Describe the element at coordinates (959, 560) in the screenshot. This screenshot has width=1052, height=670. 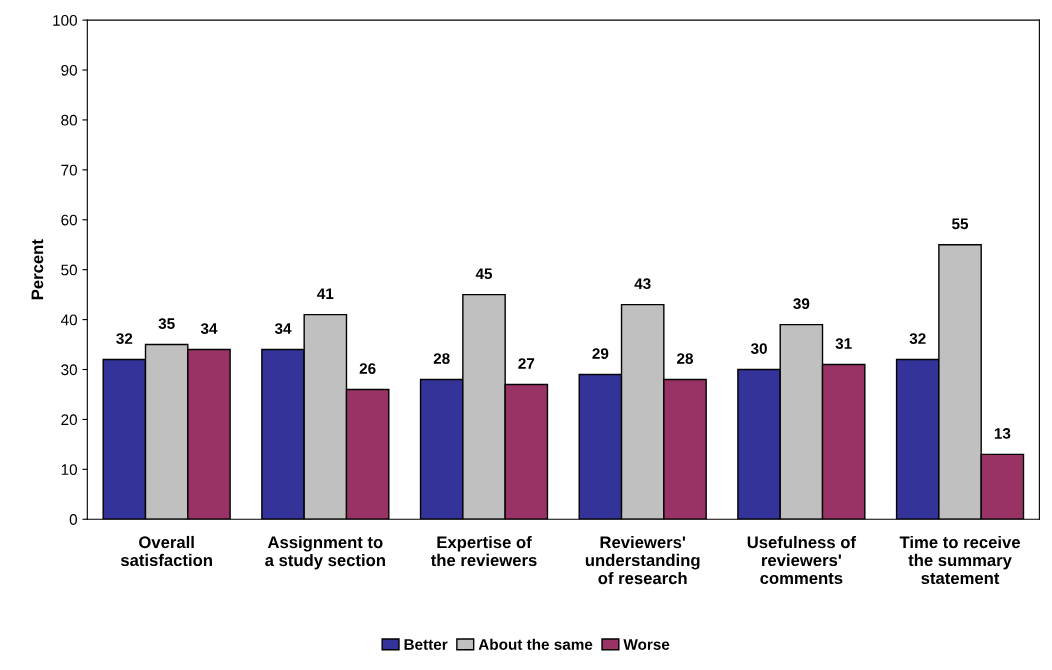
I see `x-tick-label: Time to receive the summary statement` at that location.